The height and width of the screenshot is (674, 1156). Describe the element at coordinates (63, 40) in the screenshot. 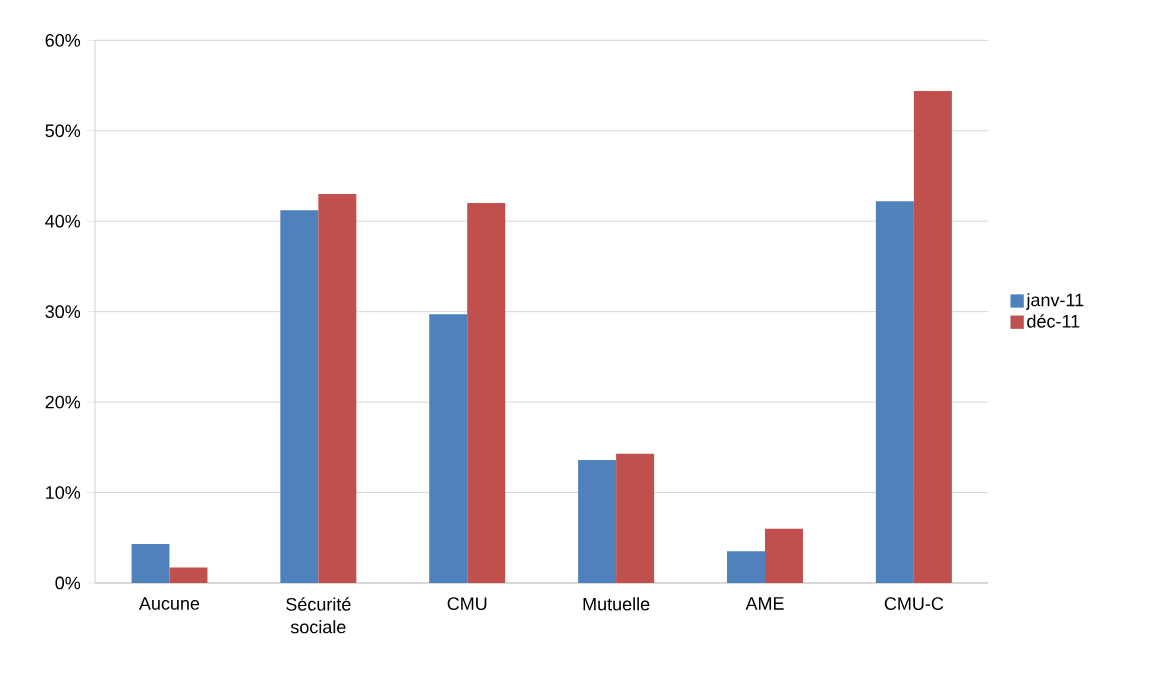

I see `y-tick-label: 60%` at that location.